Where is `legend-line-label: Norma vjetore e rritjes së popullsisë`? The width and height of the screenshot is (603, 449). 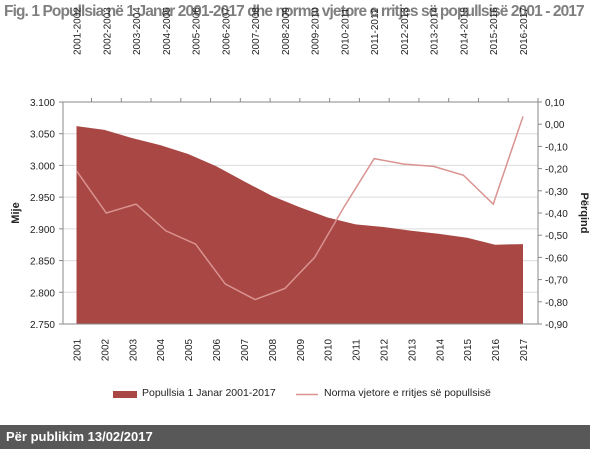
legend-line-label: Norma vjetore e rritjes së popullsisë is located at coordinates (407, 393).